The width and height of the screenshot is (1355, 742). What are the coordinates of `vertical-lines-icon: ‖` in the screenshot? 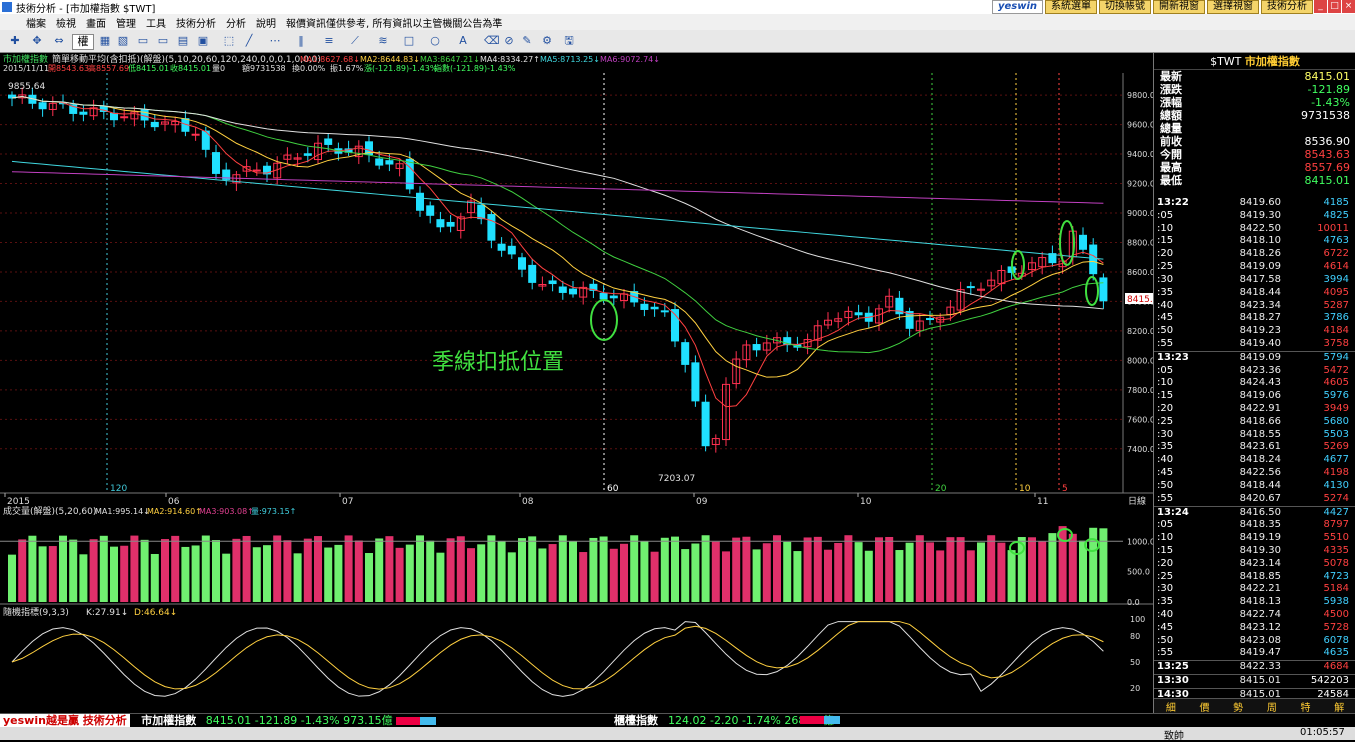 It's located at (301, 40).